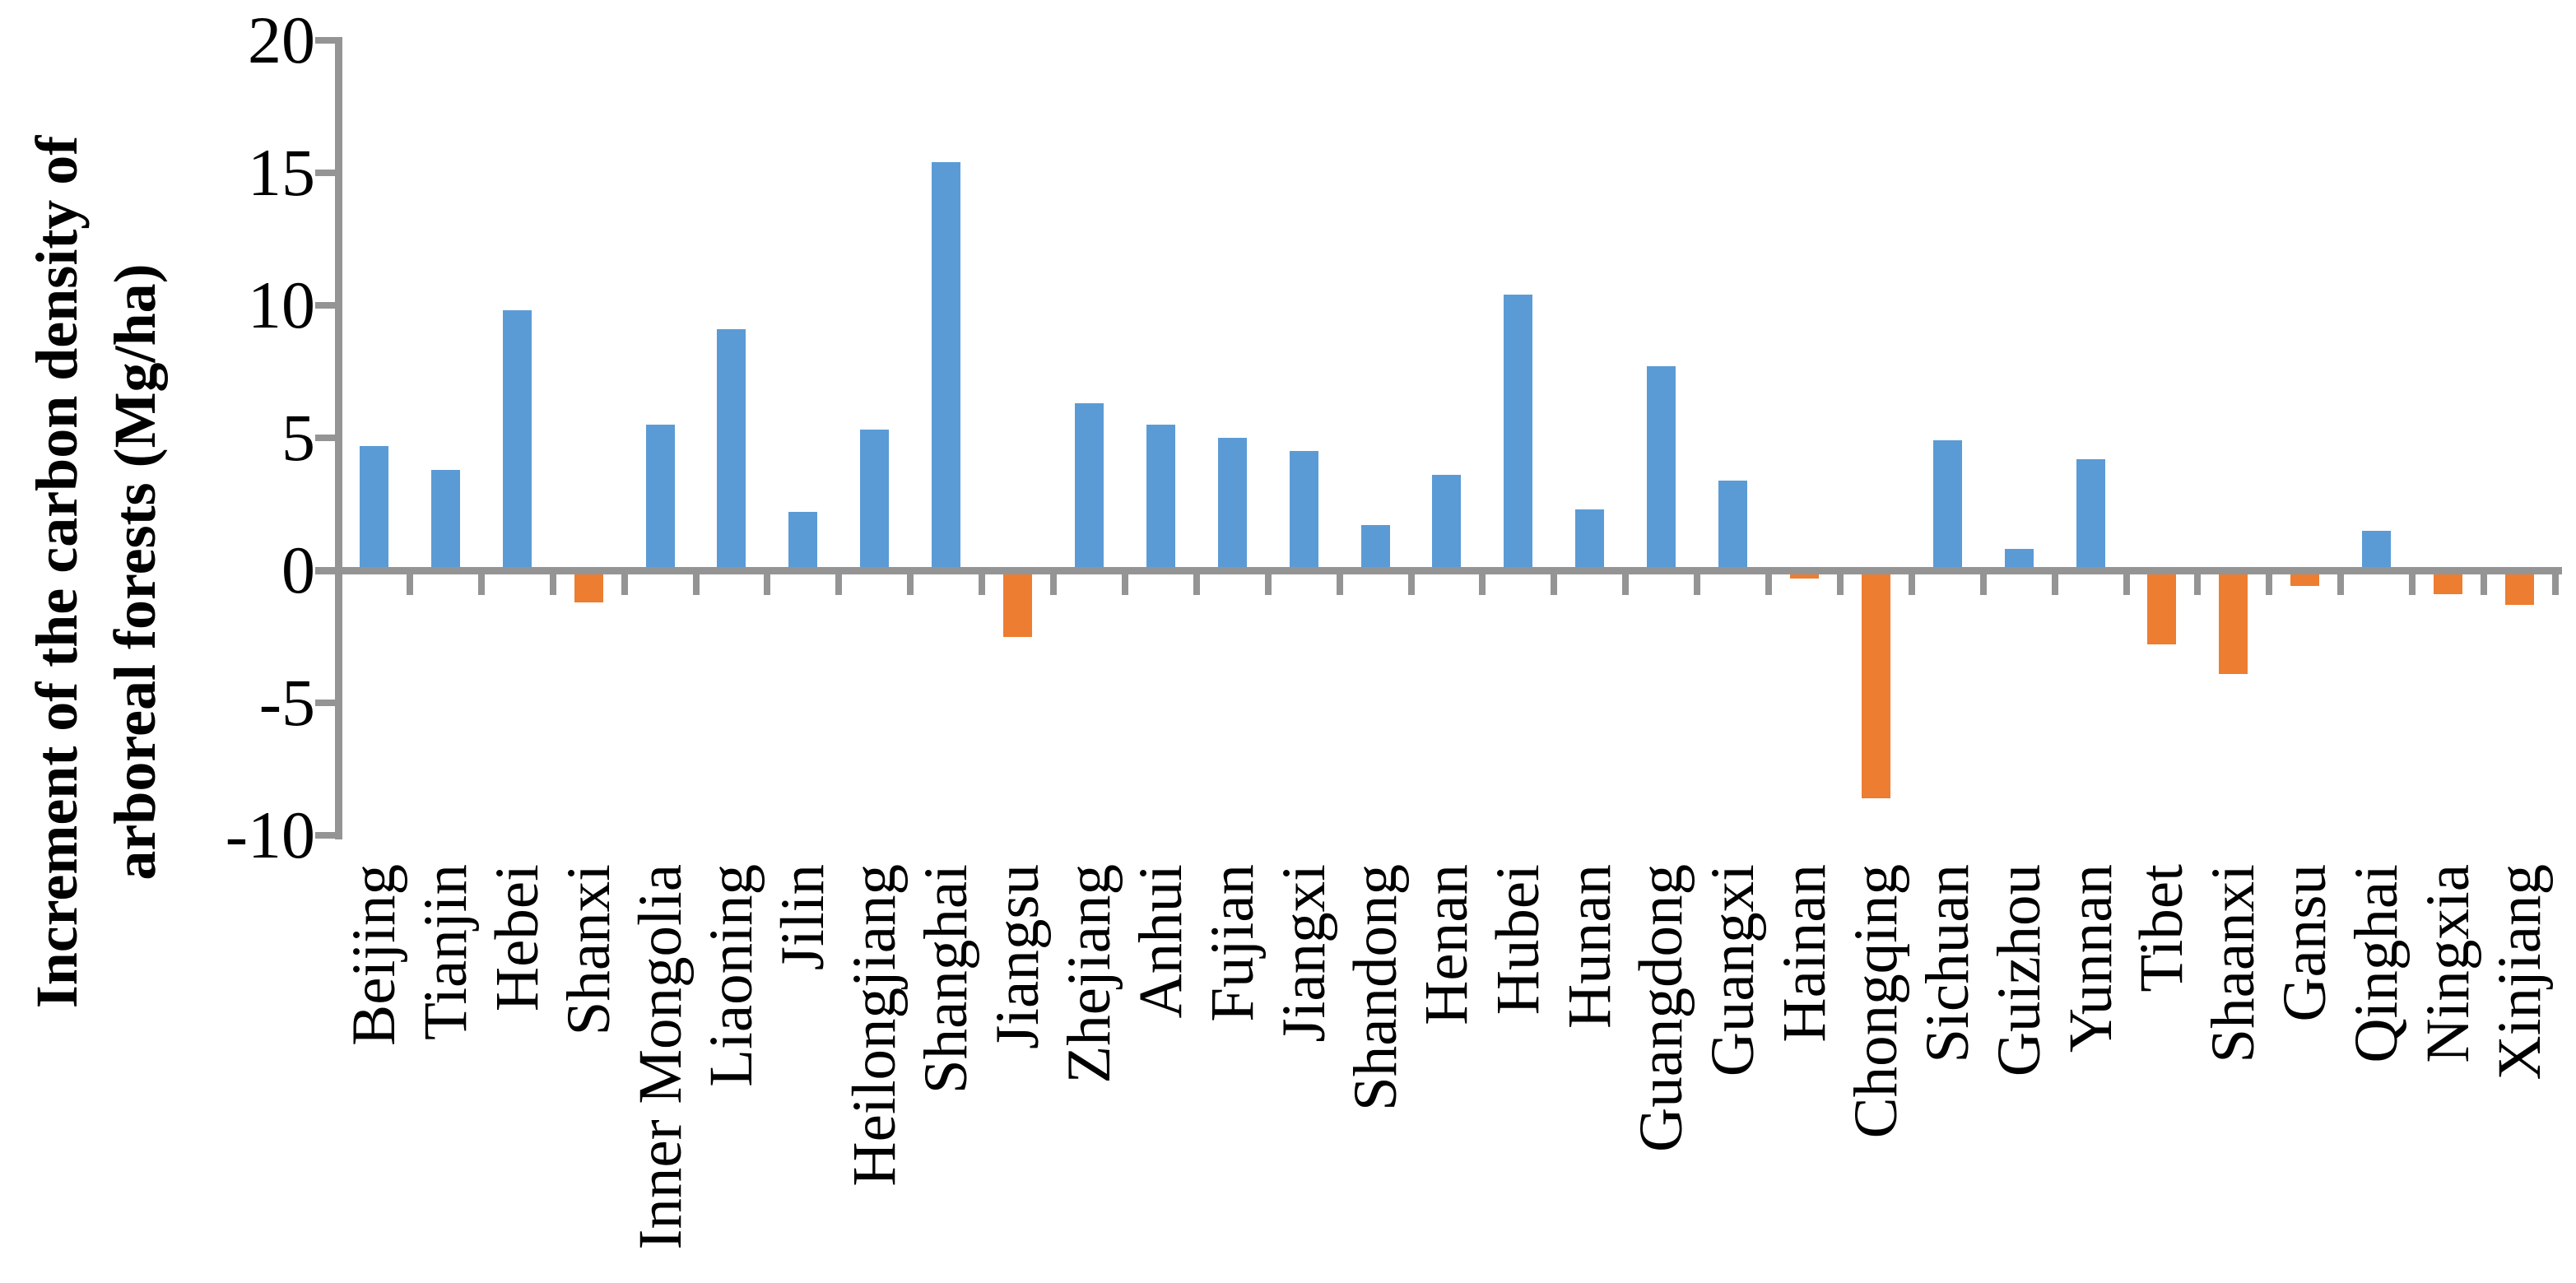 This screenshot has height=1283, width=2576. What do you see at coordinates (2376, 963) in the screenshot?
I see `x-category-label-text: Qinghai` at bounding box center [2376, 963].